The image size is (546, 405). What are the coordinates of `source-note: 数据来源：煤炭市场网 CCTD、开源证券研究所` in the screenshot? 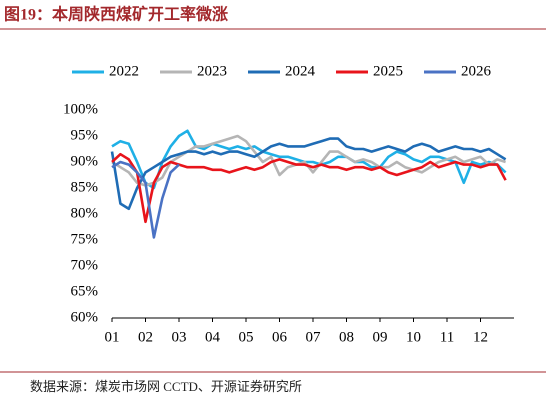 It's located at (166, 386).